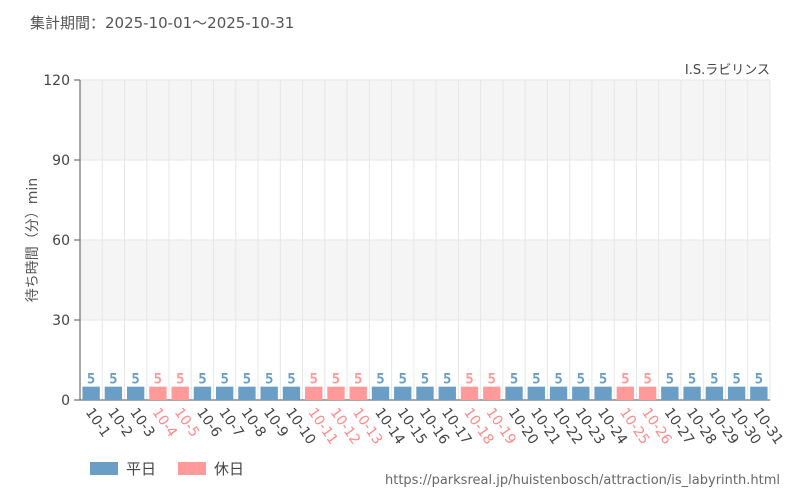 The image size is (800, 500). Describe the element at coordinates (727, 70) in the screenshot. I see `chart-title: I.S.ラビリンス` at that location.